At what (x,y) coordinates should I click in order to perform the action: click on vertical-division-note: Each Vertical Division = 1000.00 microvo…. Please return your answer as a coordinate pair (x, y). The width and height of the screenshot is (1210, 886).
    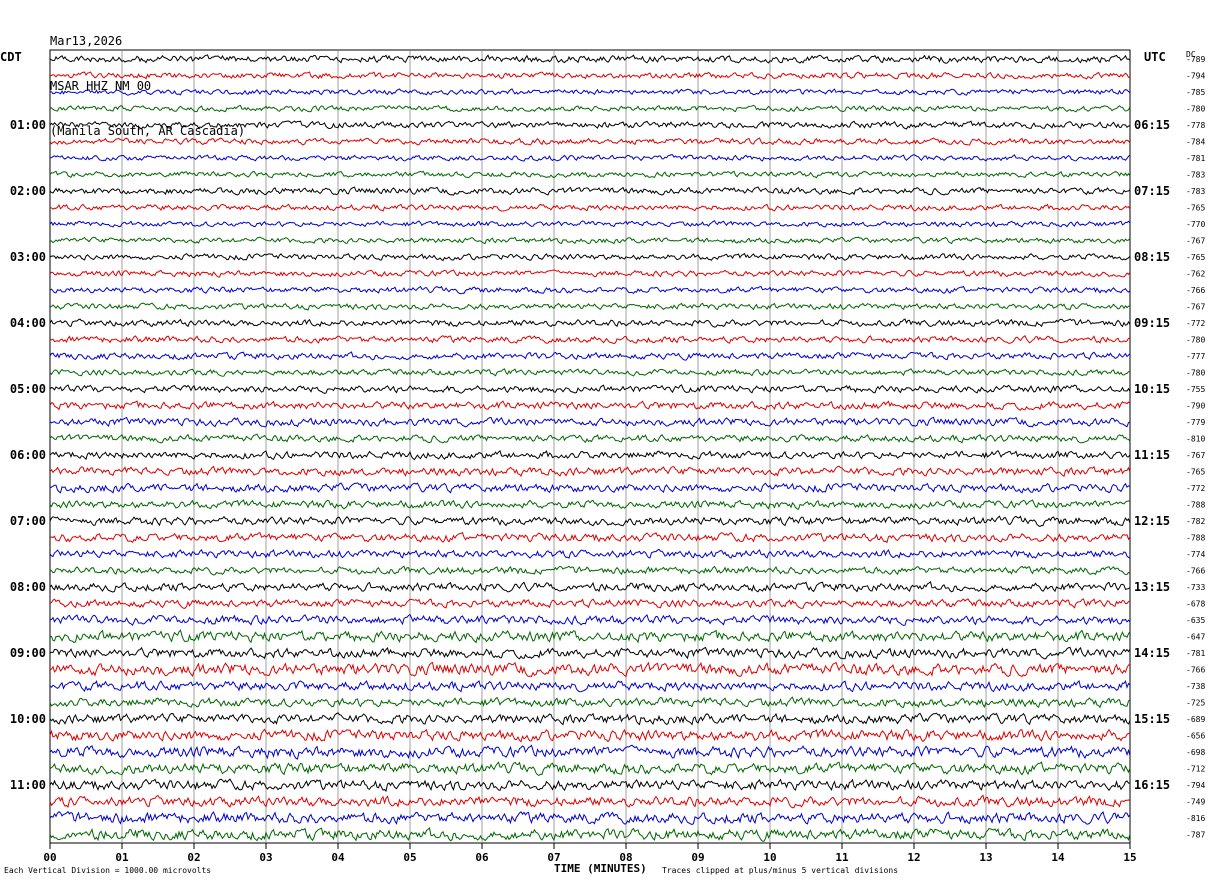
    Looking at the image, I should click on (108, 870).